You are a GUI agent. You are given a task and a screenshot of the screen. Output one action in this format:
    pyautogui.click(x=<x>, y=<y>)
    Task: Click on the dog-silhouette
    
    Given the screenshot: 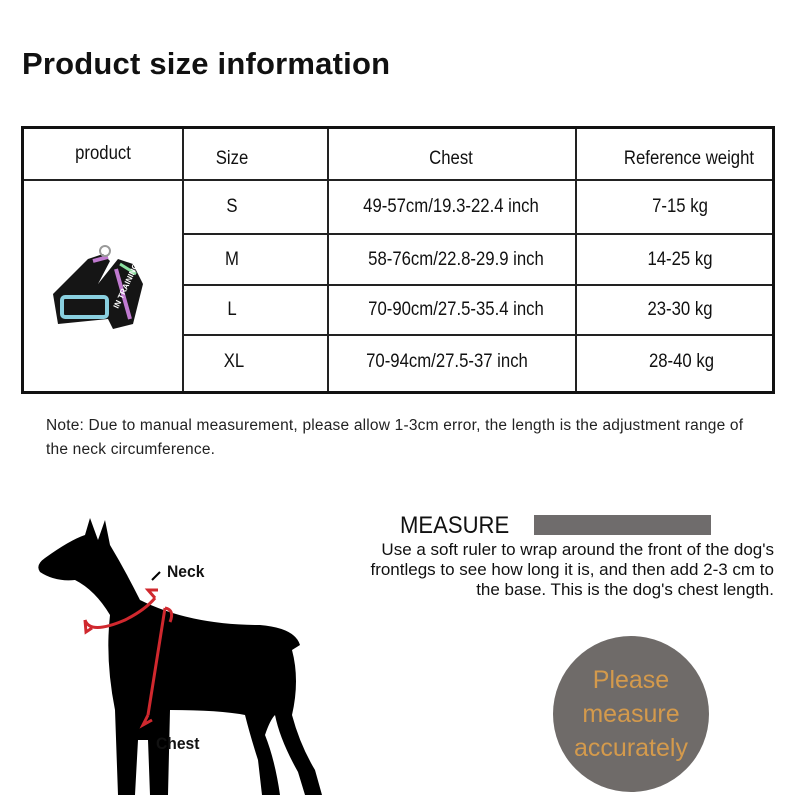 What is the action you would take?
    pyautogui.click(x=180, y=656)
    